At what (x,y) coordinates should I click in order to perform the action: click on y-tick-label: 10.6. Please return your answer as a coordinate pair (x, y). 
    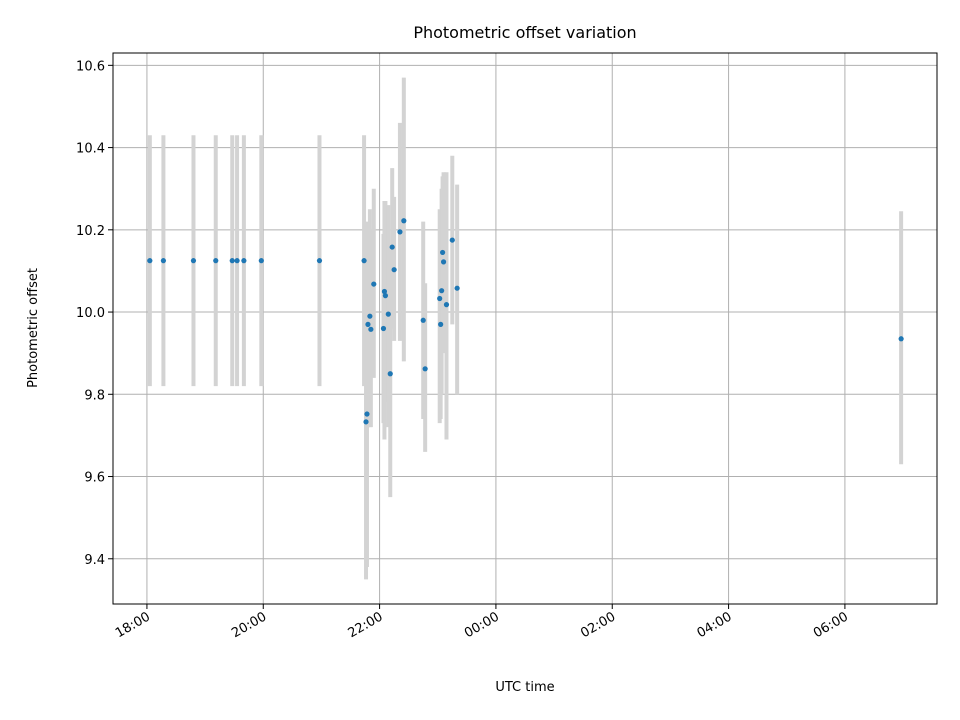
    Looking at the image, I should click on (90, 66).